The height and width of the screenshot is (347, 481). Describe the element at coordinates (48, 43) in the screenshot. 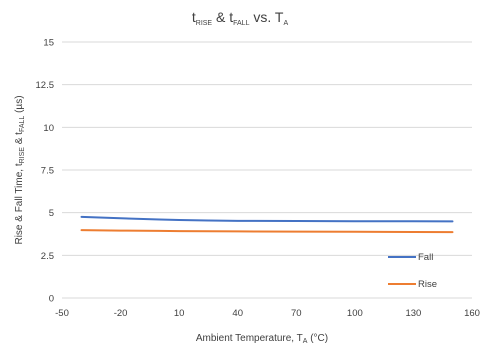

I see `y-tick-label: 15` at that location.